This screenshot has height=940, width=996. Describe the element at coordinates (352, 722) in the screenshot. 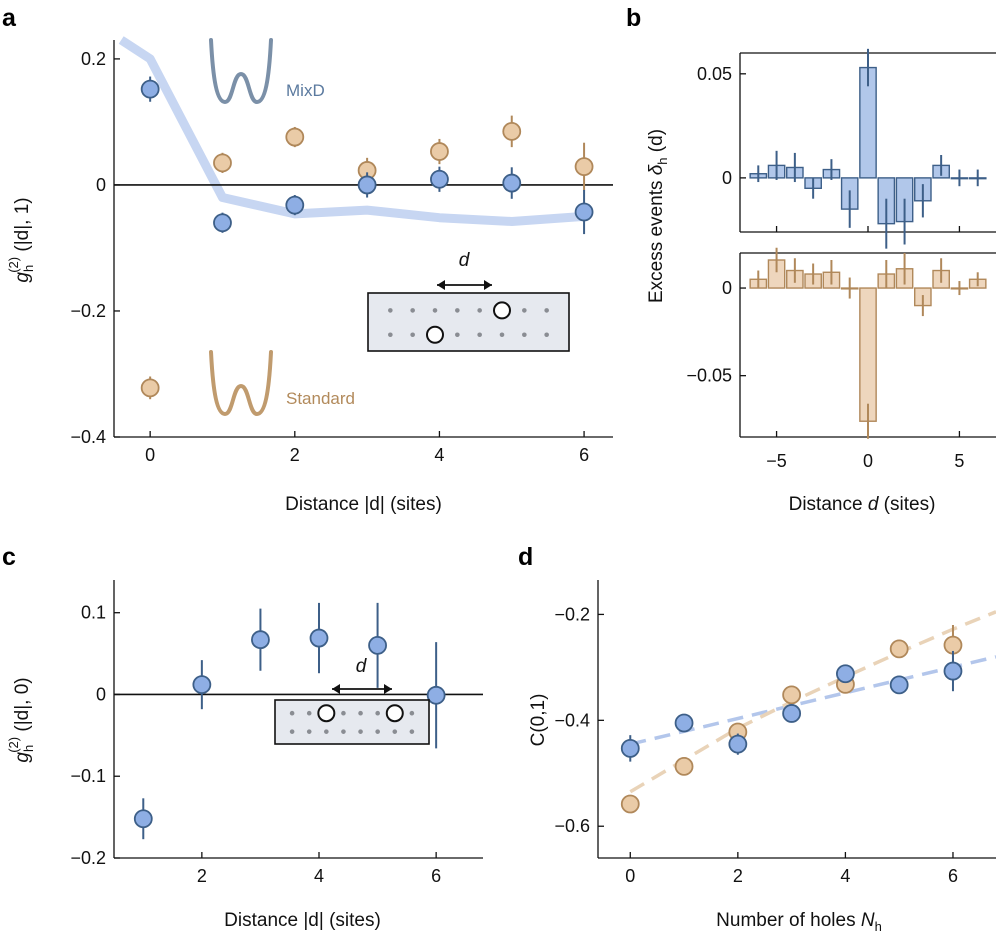

I see `lattice-inset-c-box` at that location.